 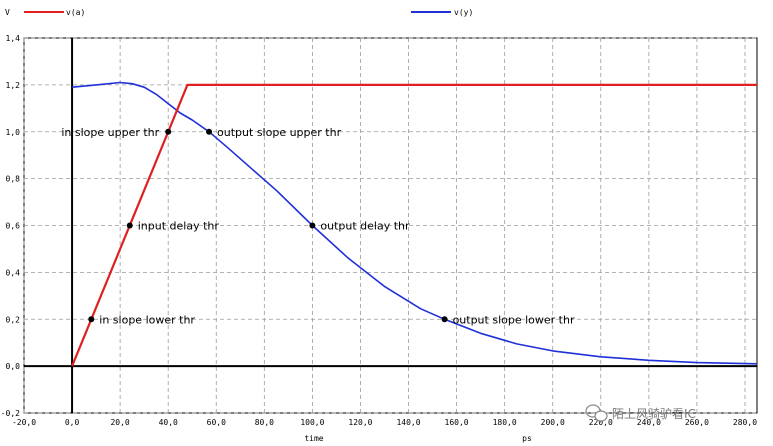 What do you see at coordinates (463, 12) in the screenshot?
I see `legend-label: v(y)` at bounding box center [463, 12].